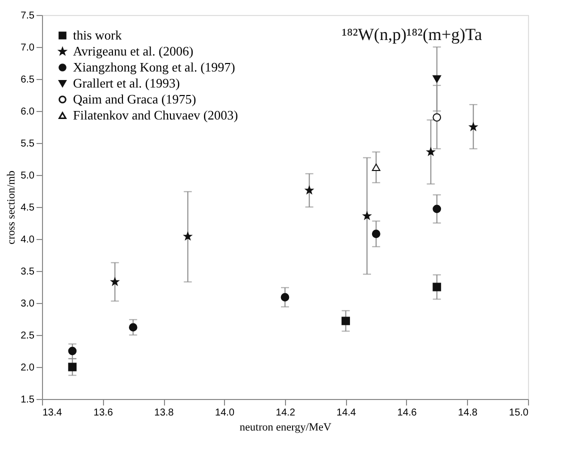  What do you see at coordinates (286, 413) in the screenshot?
I see `x-tick-label: 14.2` at bounding box center [286, 413].